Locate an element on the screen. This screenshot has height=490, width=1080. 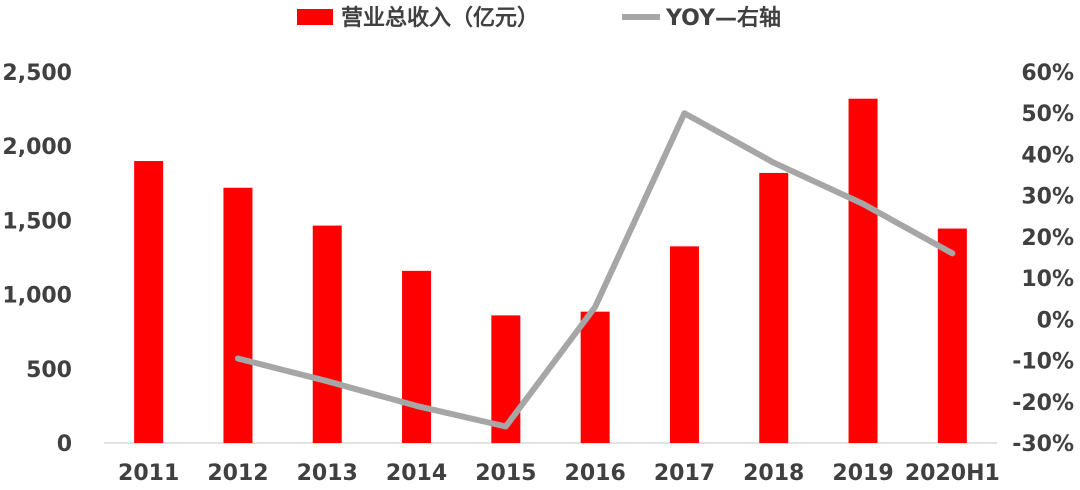
right-tick-label: 10% is located at coordinates (1047, 279).